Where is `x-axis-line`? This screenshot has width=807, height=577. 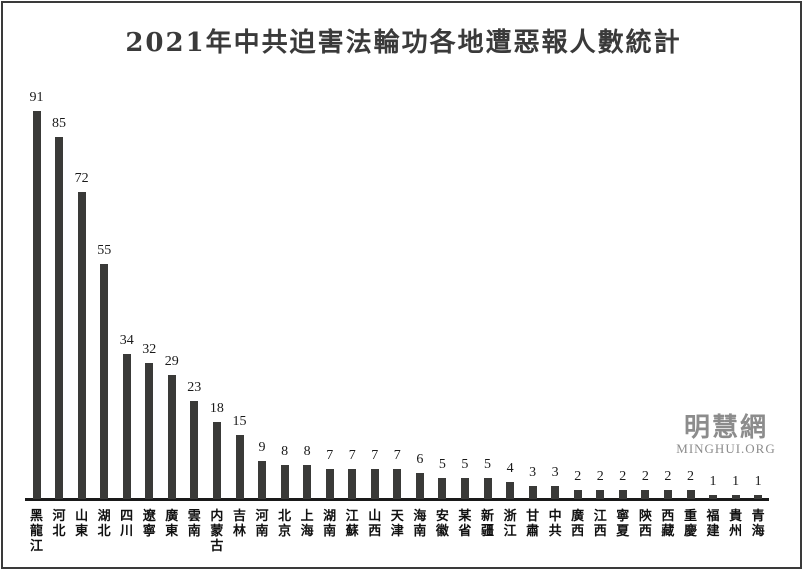 x-axis-line is located at coordinates (397, 499).